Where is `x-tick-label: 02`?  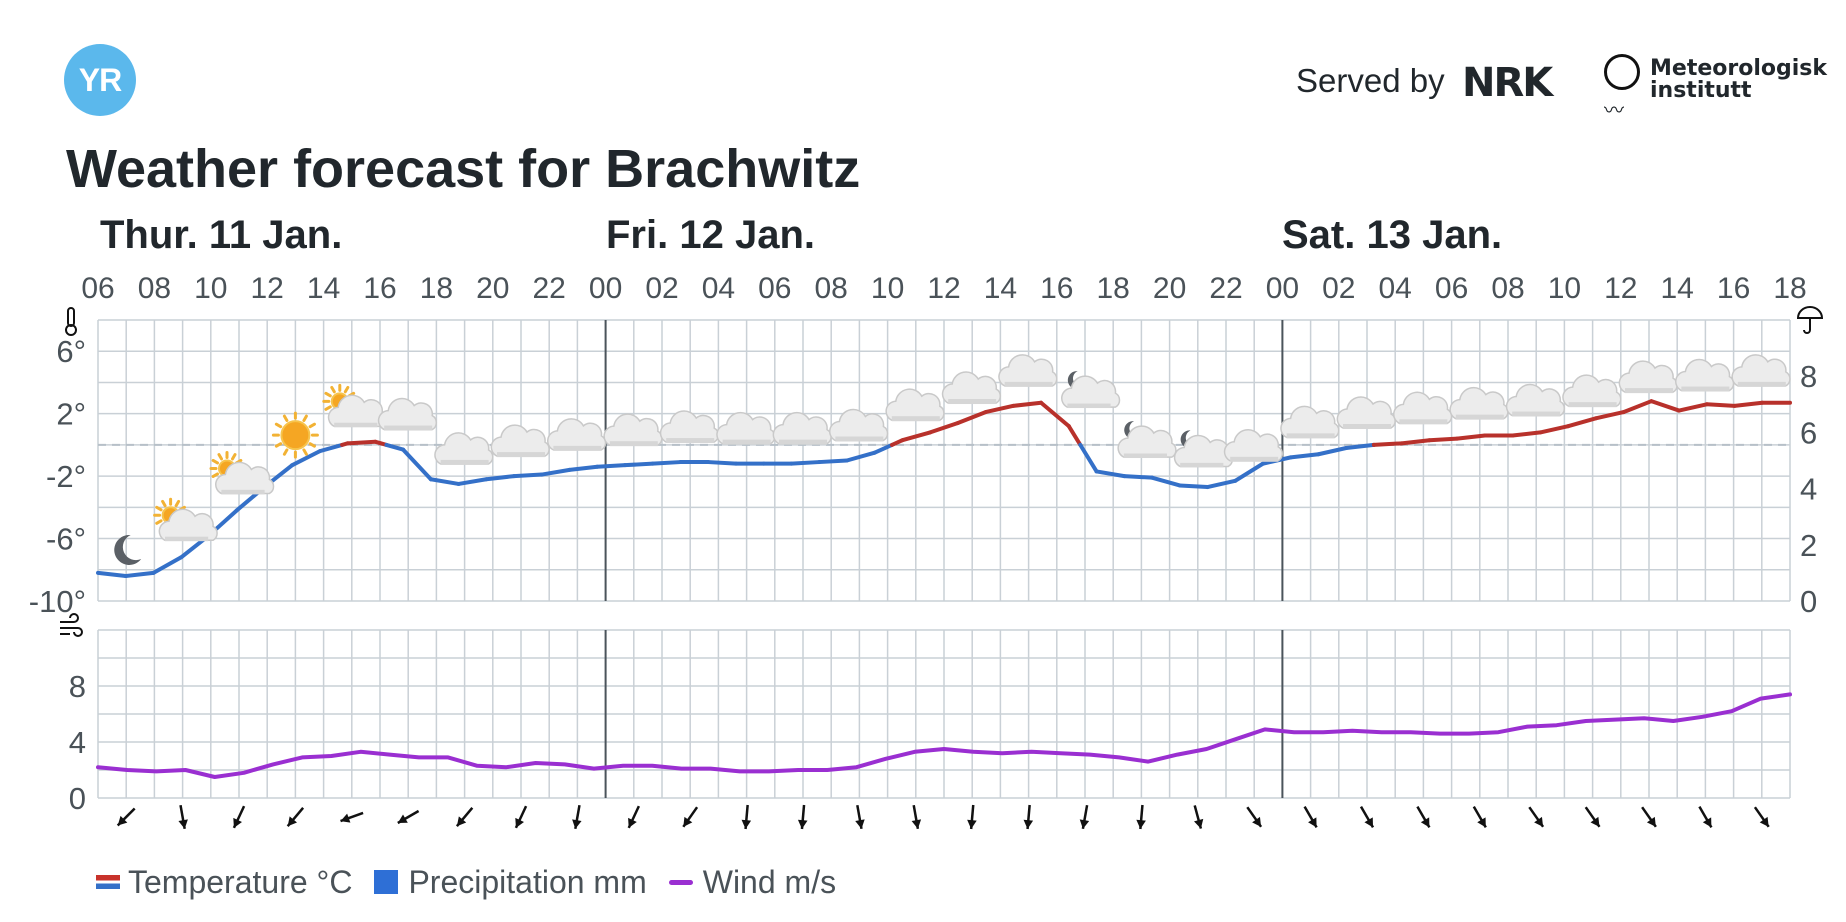
x-tick-label: 02 is located at coordinates (661, 288).